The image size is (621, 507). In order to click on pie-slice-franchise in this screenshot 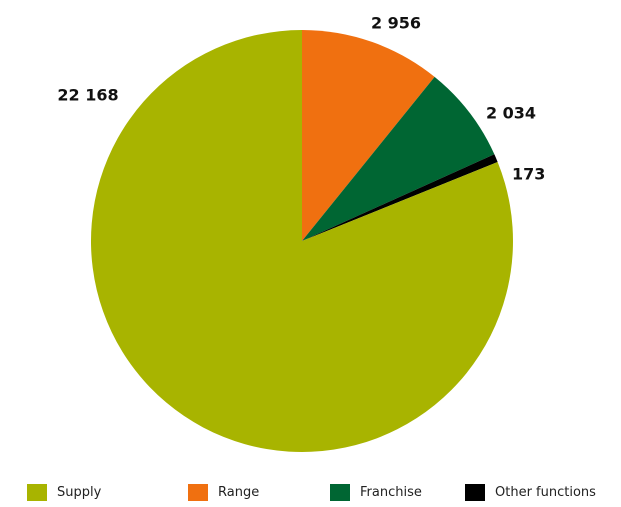, I will do `click(398, 159)`.